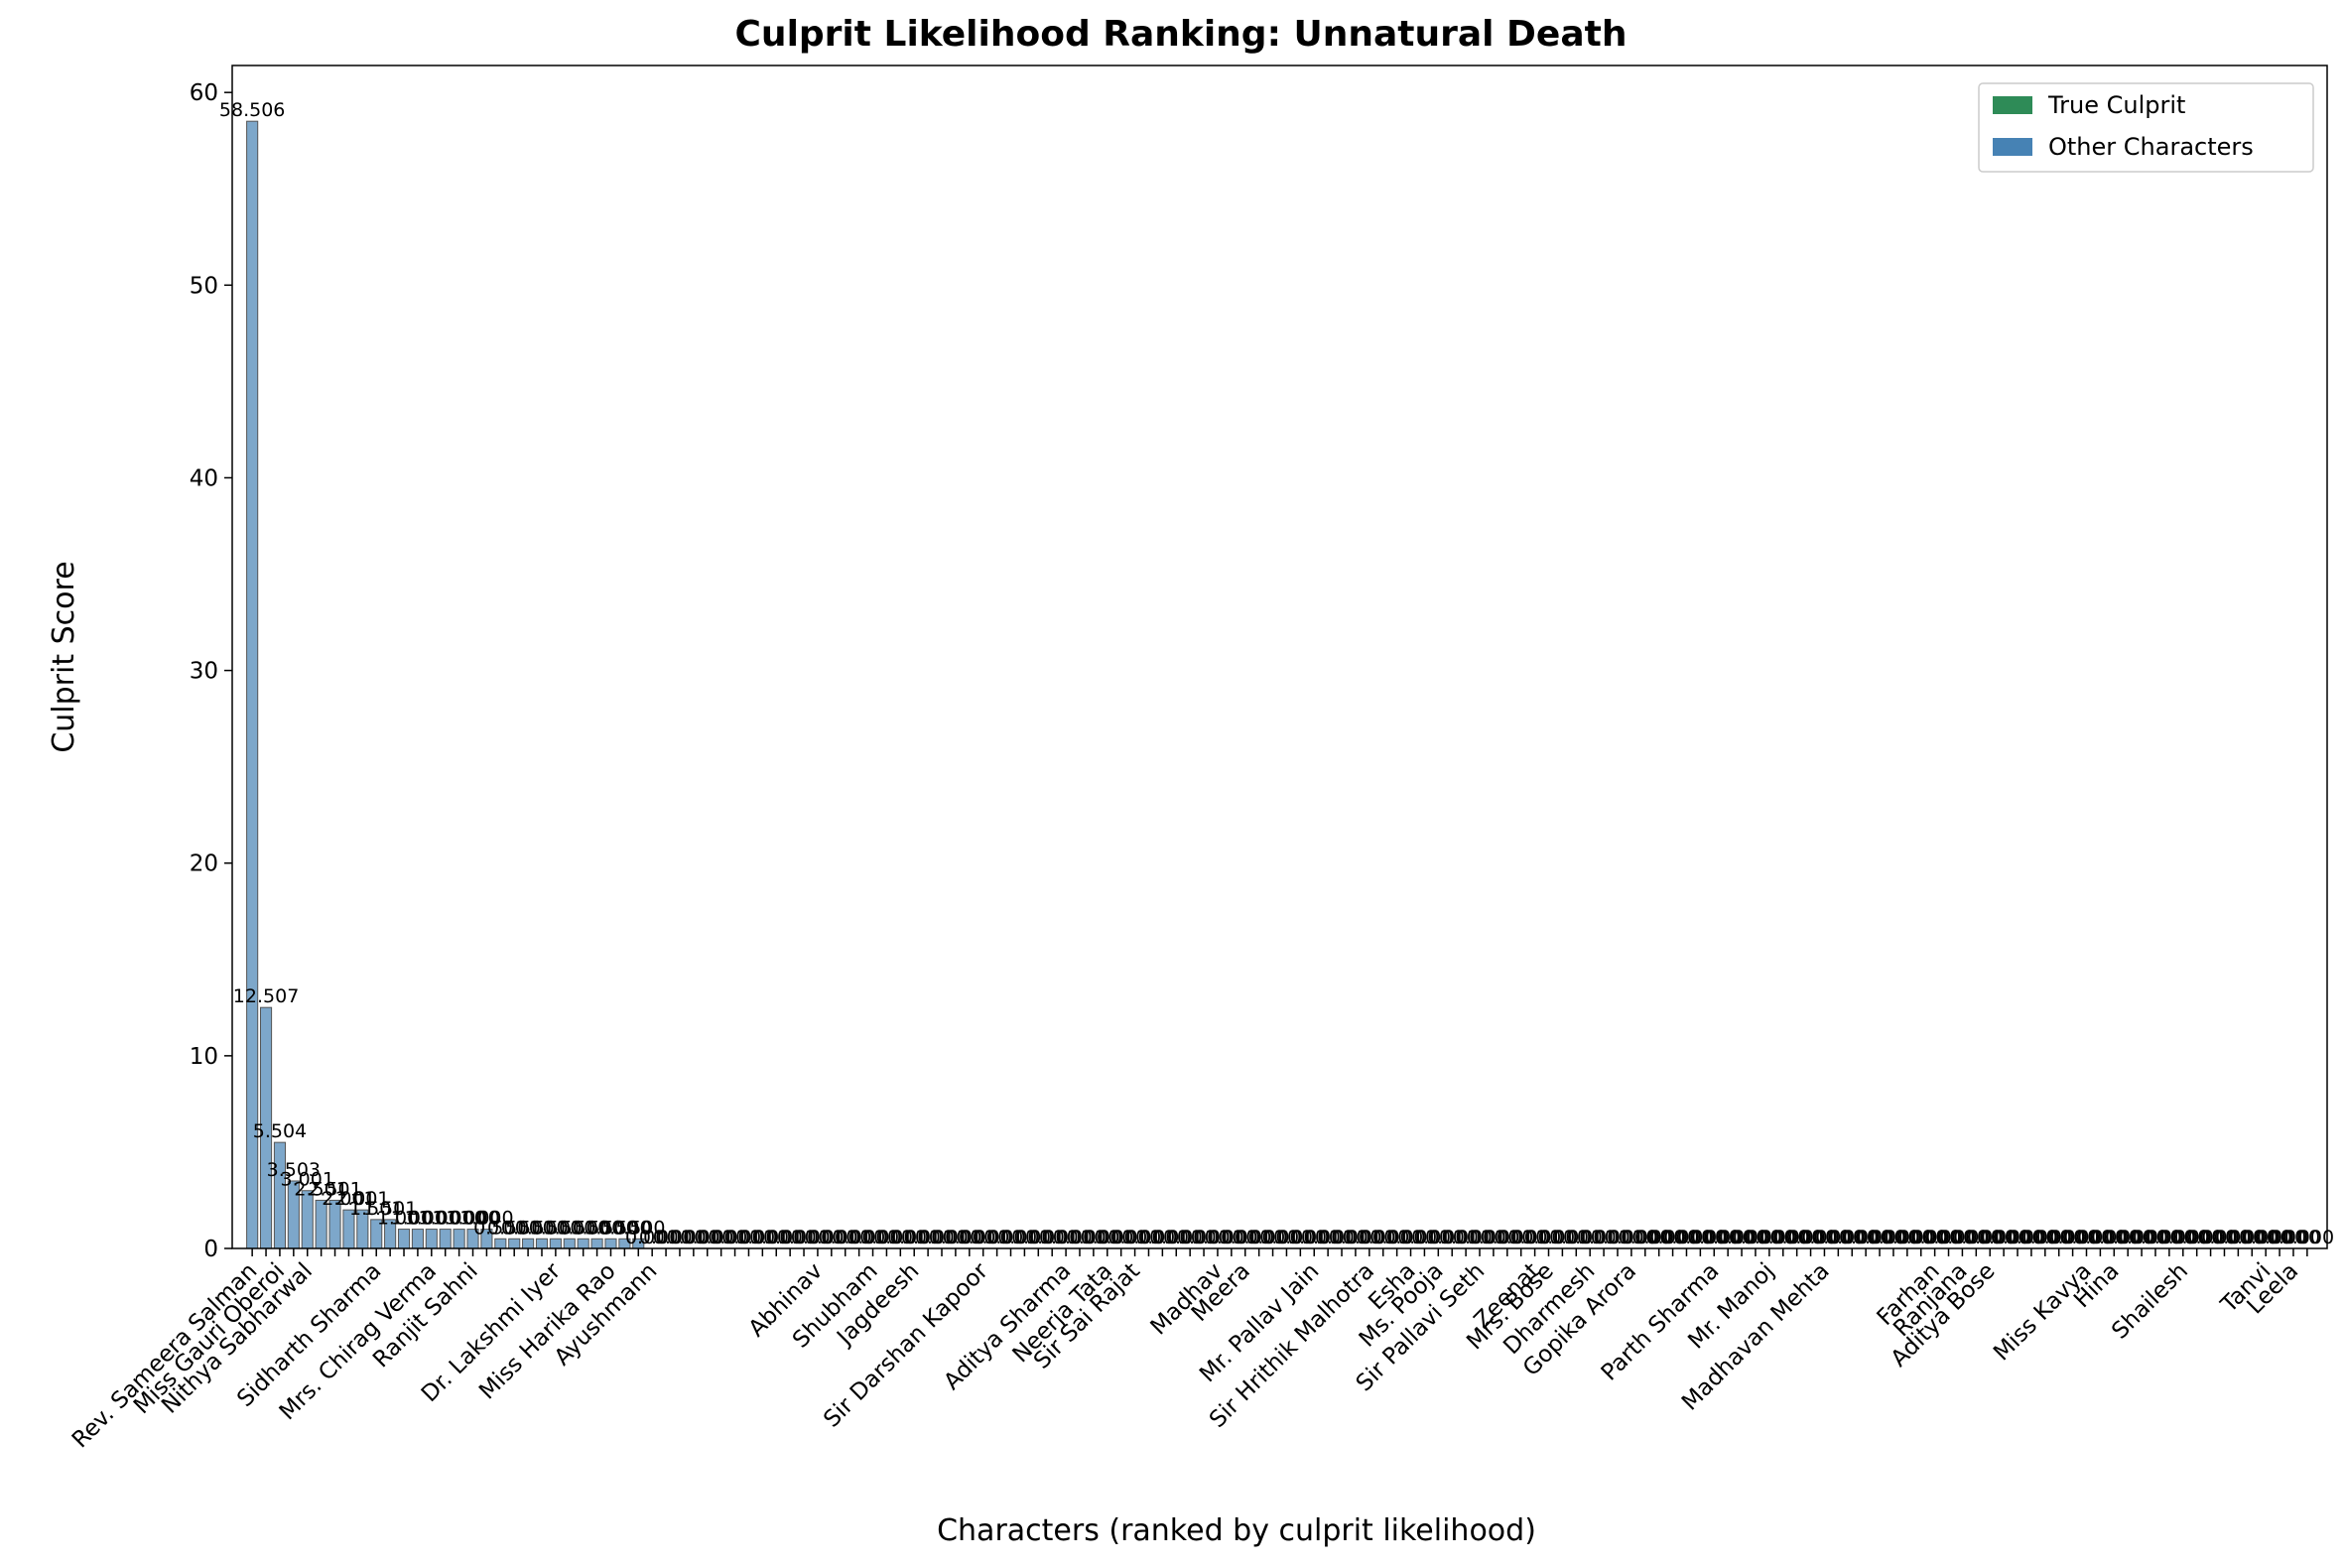 This screenshot has height=1568, width=2346. I want to click on data-label: 3.001, so click(307, 1180).